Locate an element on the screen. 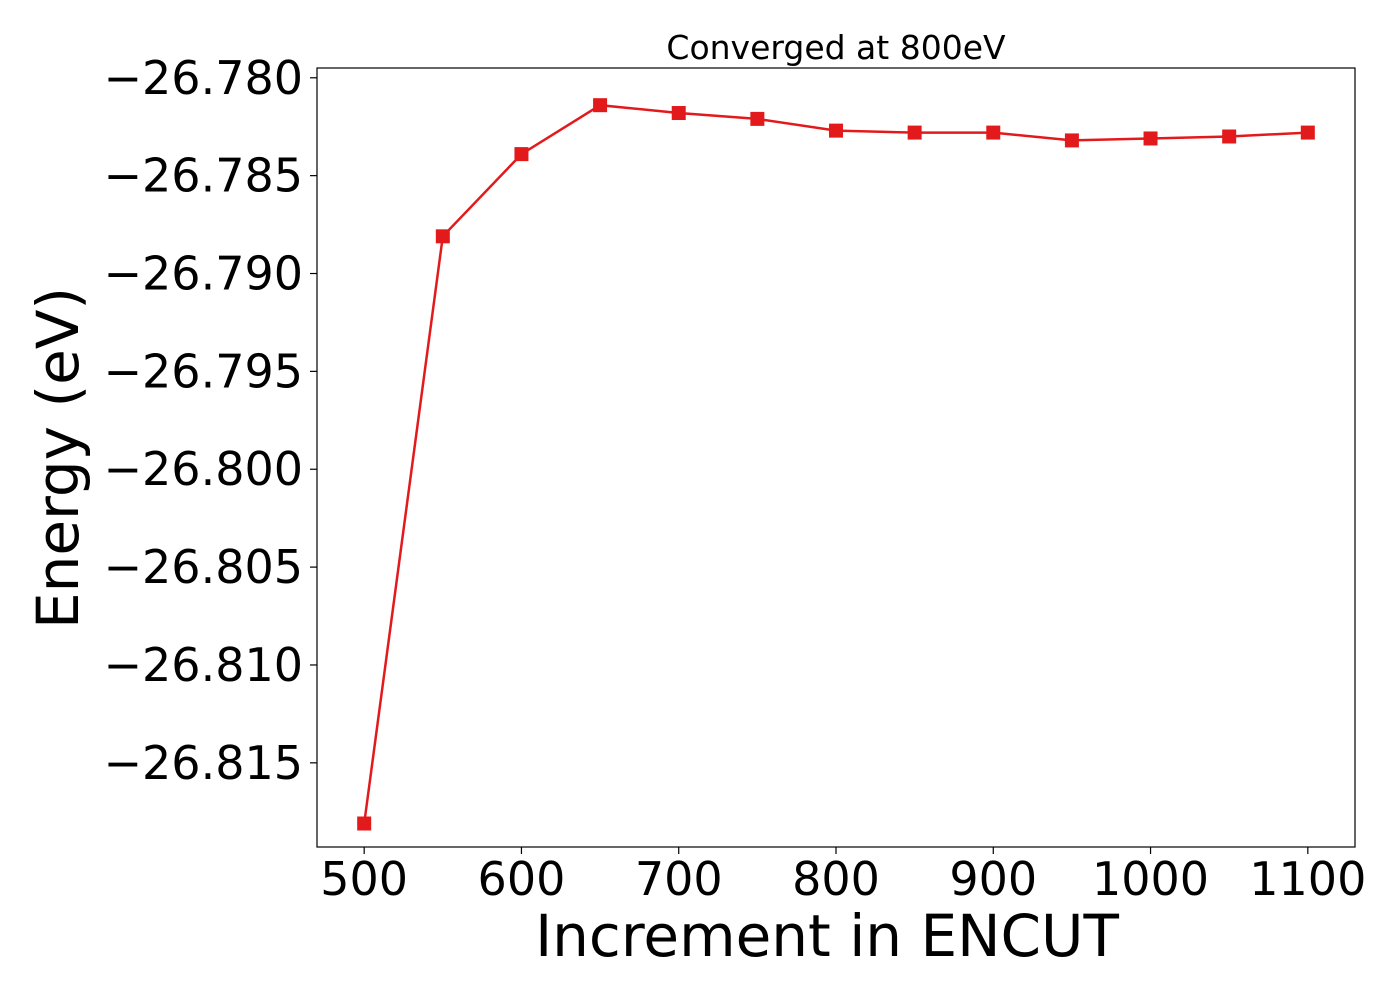  y-tick-label: −26.785 is located at coordinates (204, 176).